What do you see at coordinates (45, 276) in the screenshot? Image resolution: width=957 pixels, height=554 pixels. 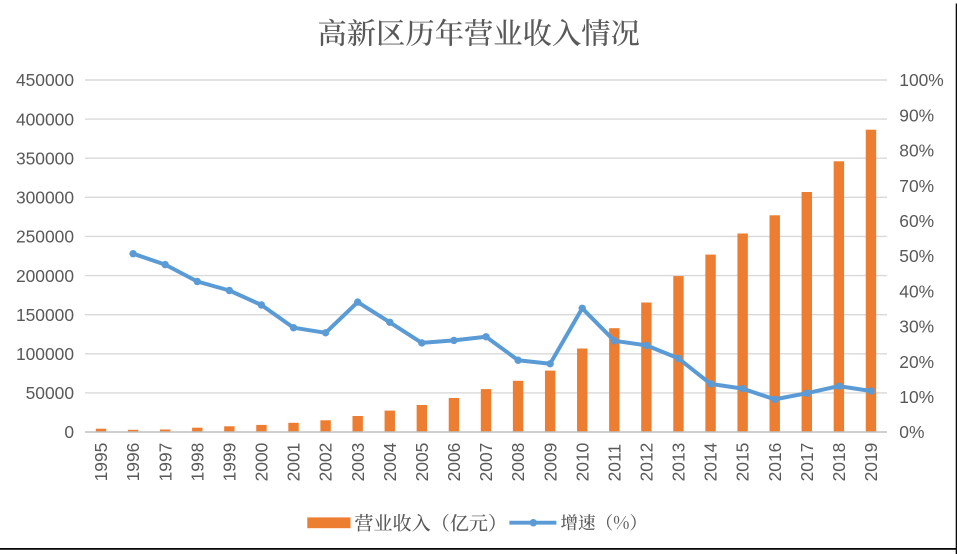 I see `svg-text: 200000` at bounding box center [45, 276].